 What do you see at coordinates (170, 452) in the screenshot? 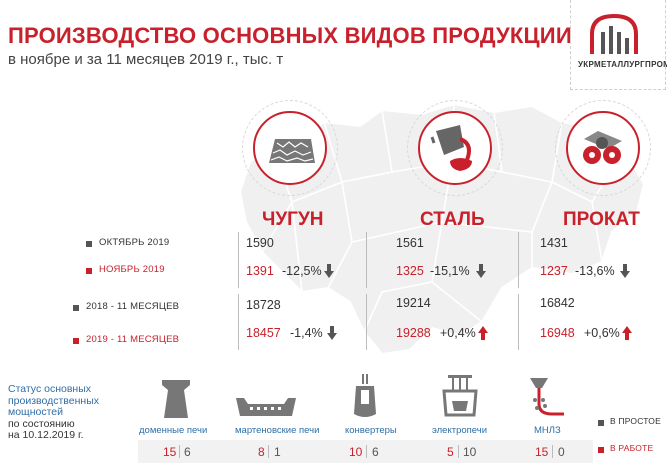
I see `blast-furnace-working: 15` at bounding box center [170, 452].